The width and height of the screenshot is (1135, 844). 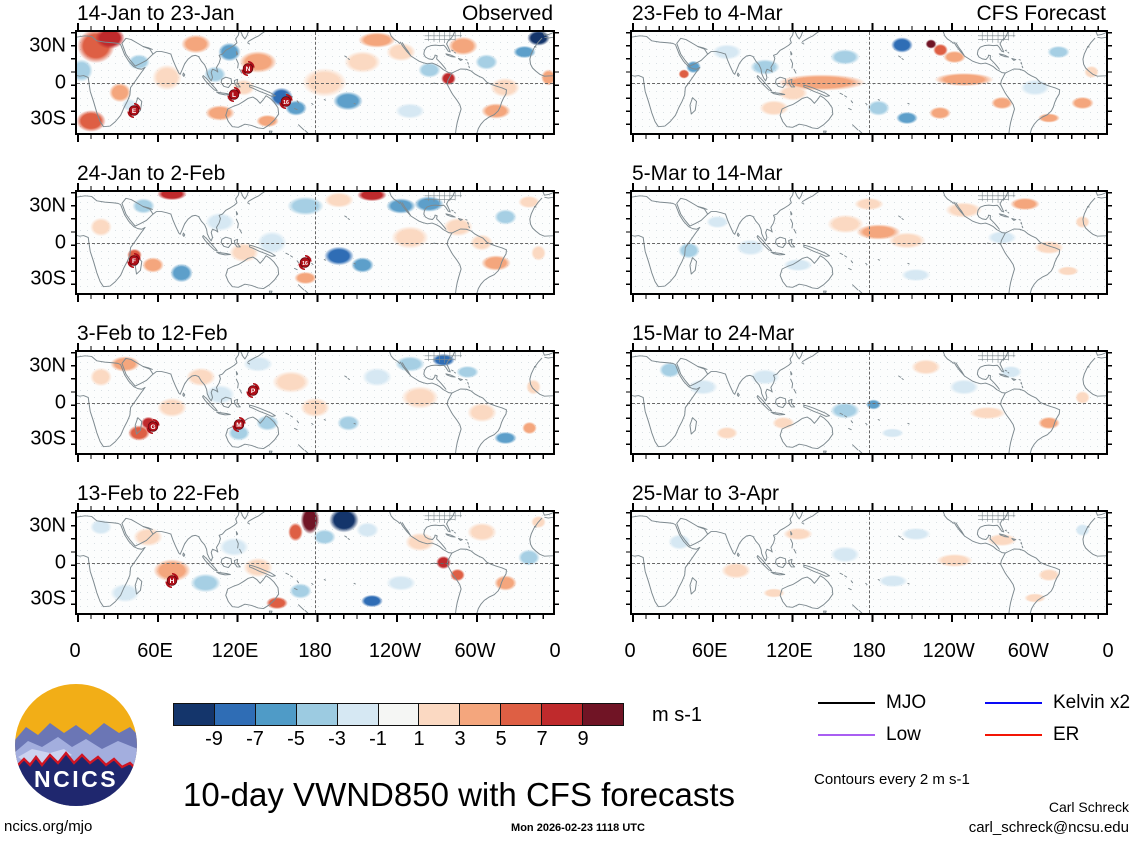 I want to click on map-panel-observed: H, so click(x=315, y=562).